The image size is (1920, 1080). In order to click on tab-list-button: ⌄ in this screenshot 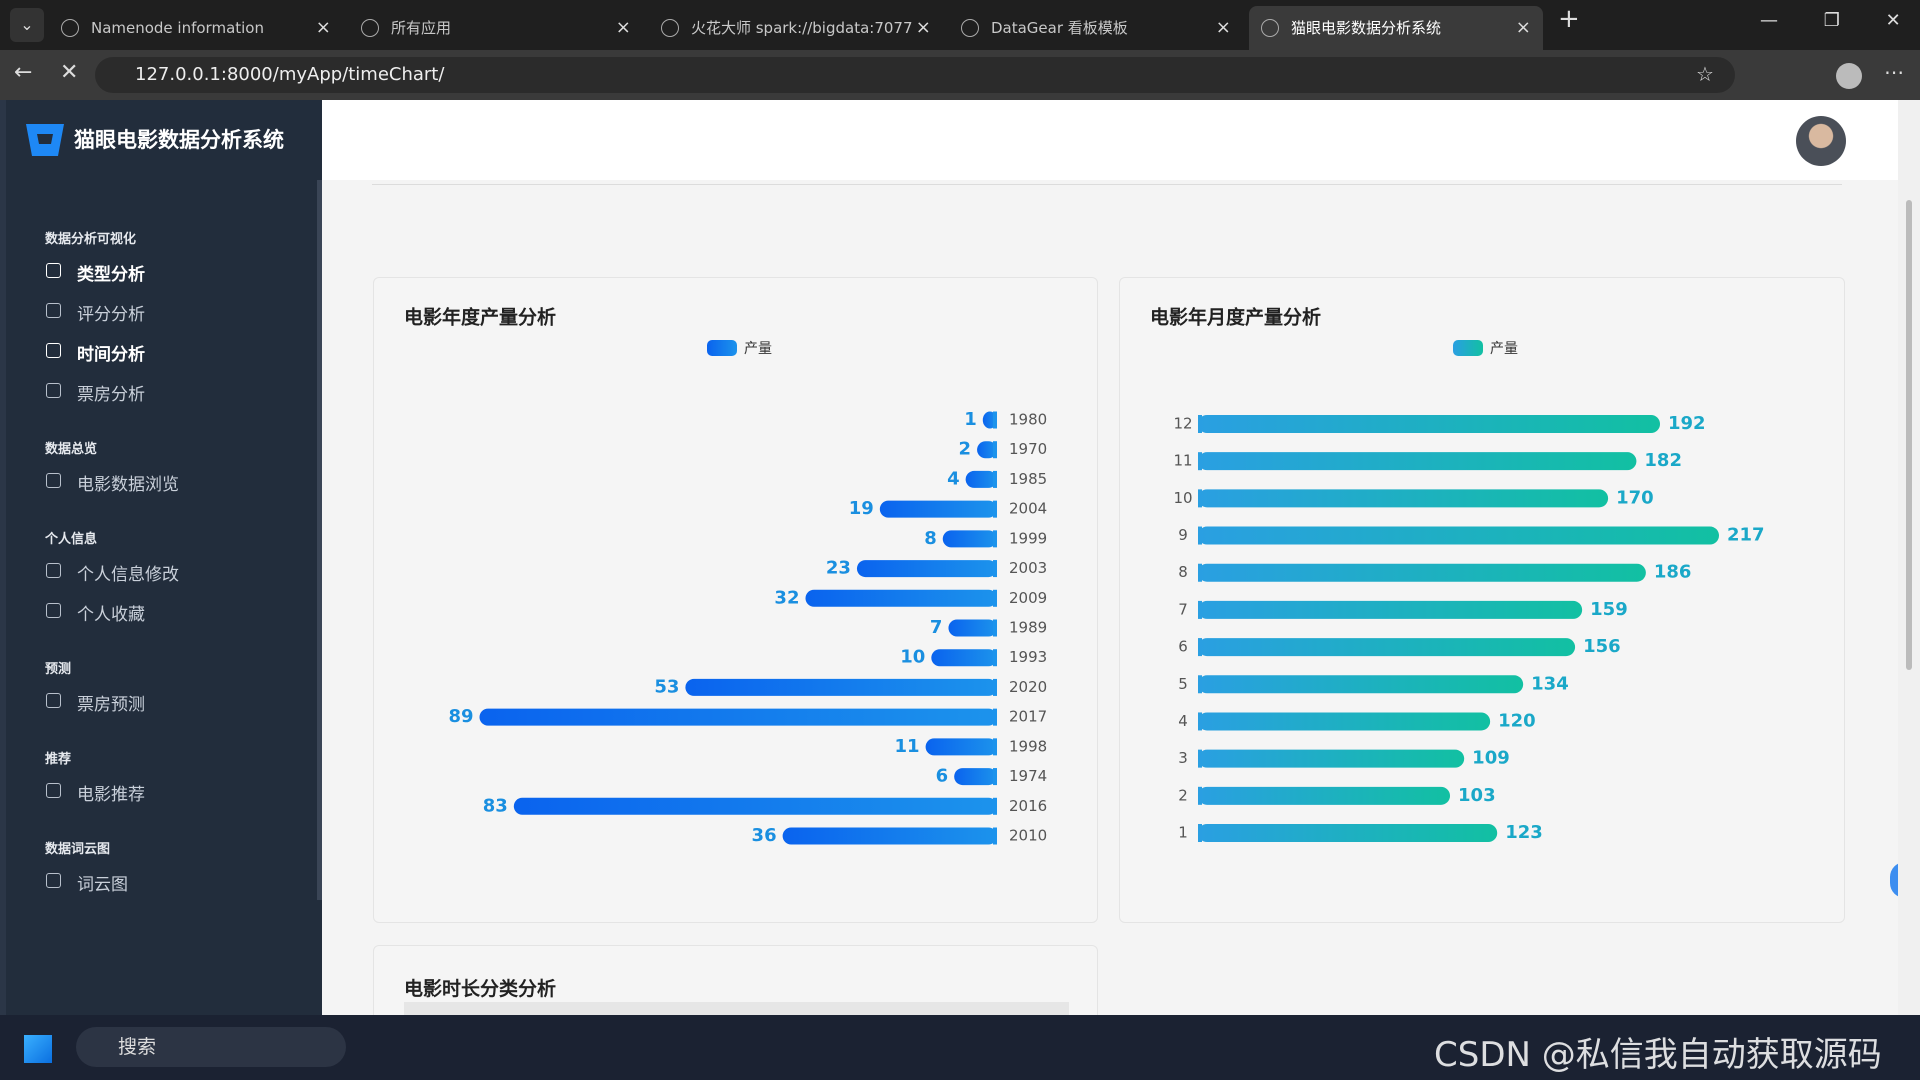, I will do `click(27, 25)`.